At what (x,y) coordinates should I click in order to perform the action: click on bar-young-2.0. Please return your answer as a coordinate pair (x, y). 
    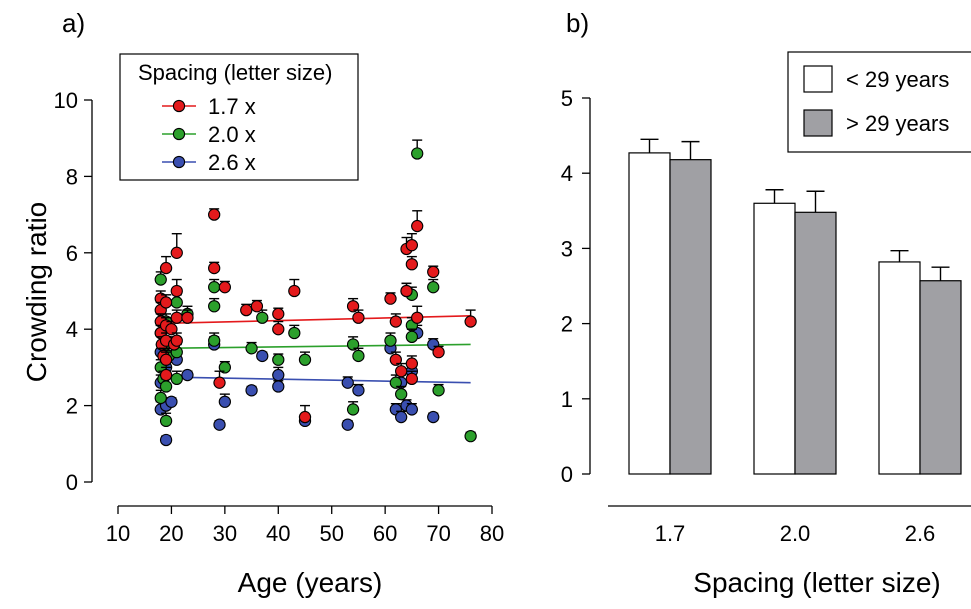
    Looking at the image, I should click on (774, 338).